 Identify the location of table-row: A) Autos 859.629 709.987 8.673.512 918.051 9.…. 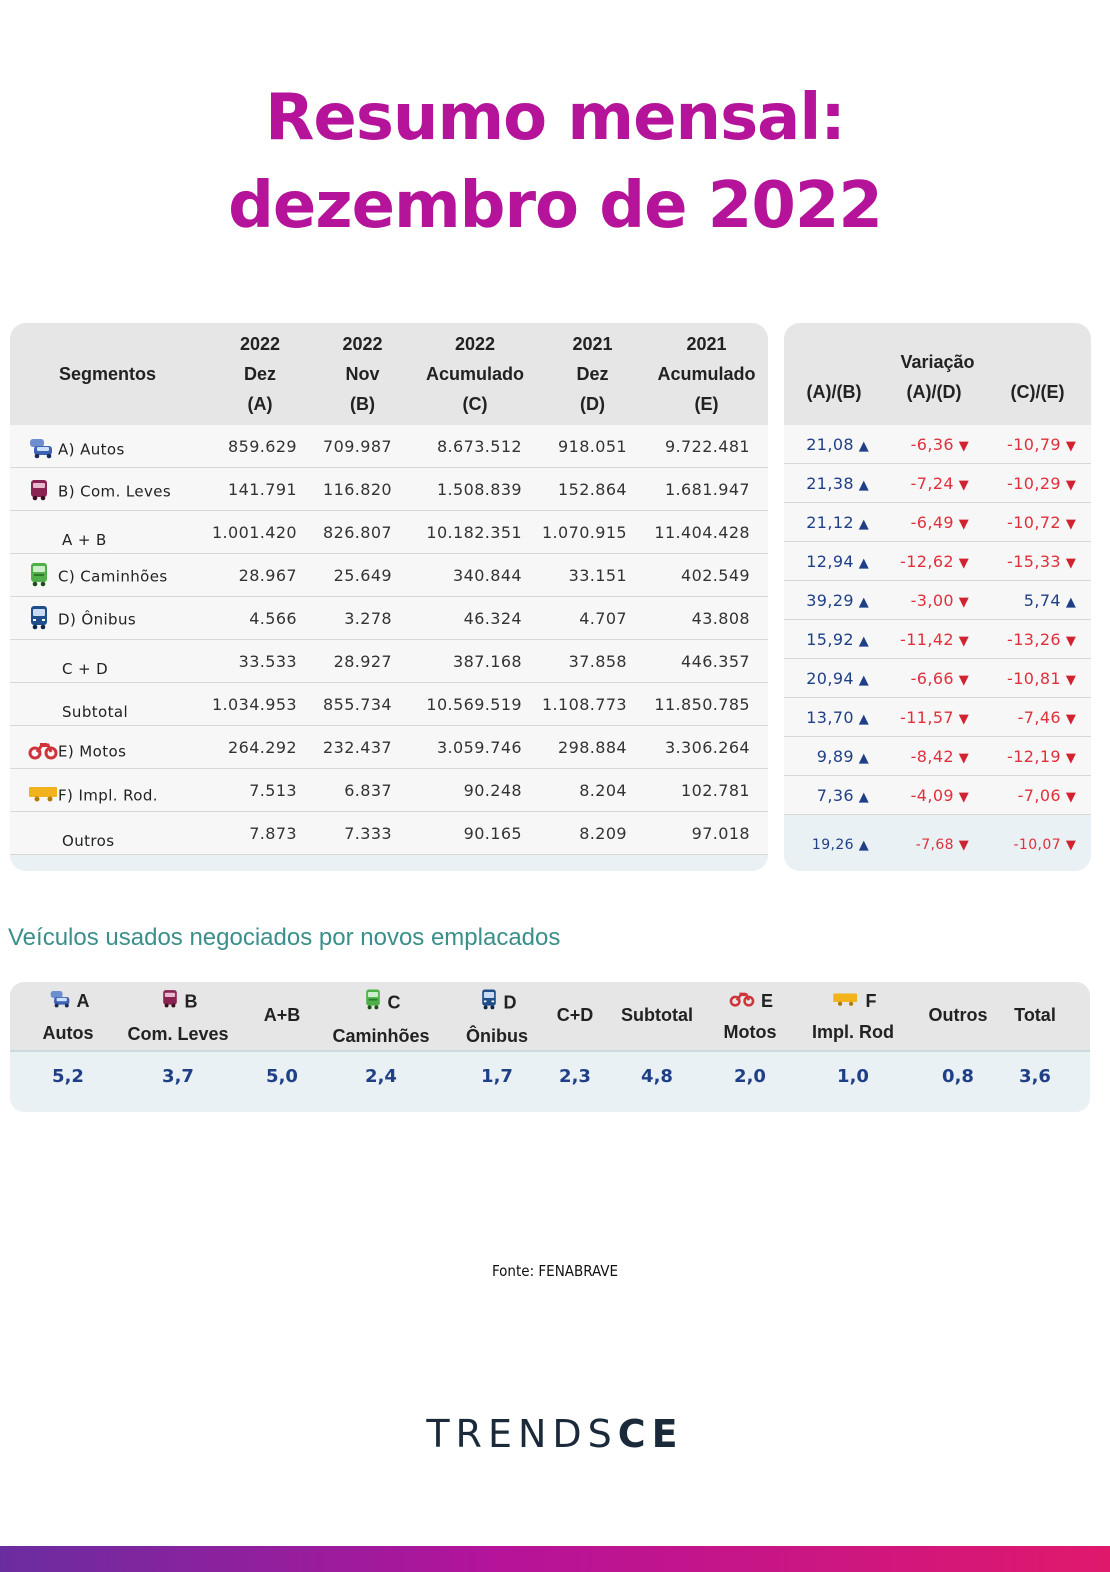
(389, 446).